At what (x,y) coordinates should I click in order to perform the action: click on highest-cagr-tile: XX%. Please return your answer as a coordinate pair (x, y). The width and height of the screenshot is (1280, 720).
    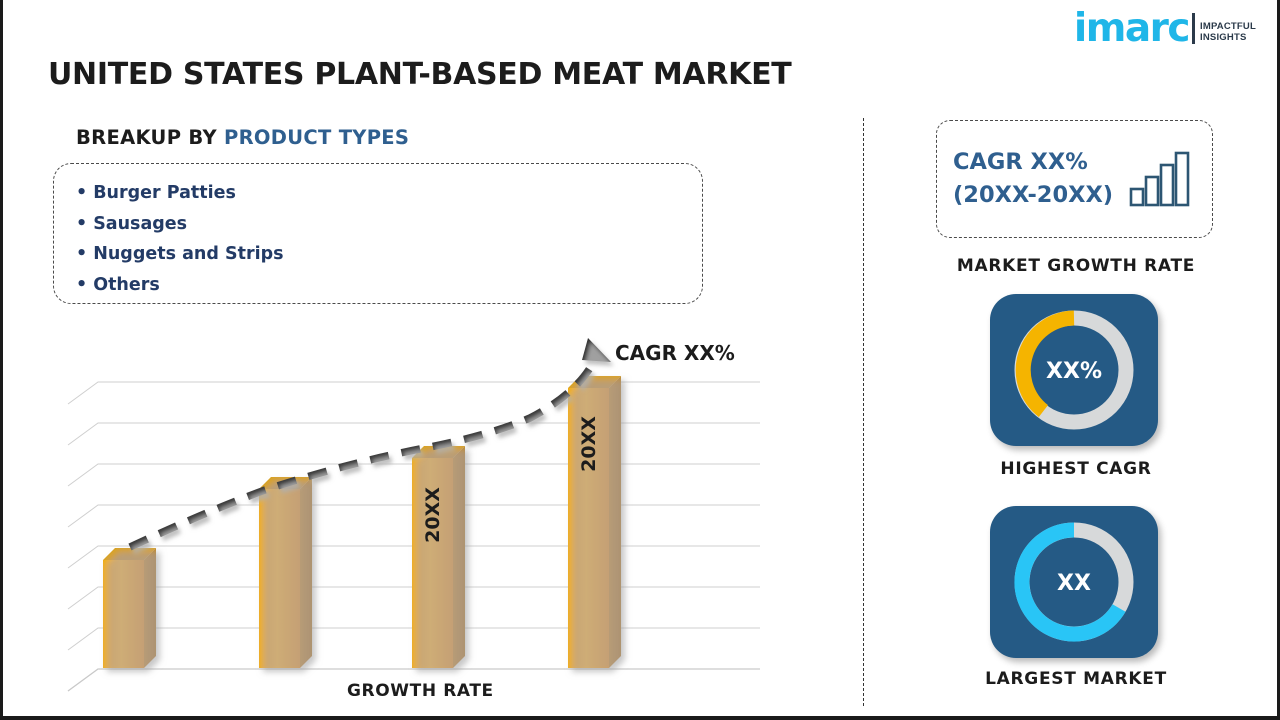
    Looking at the image, I should click on (1074, 370).